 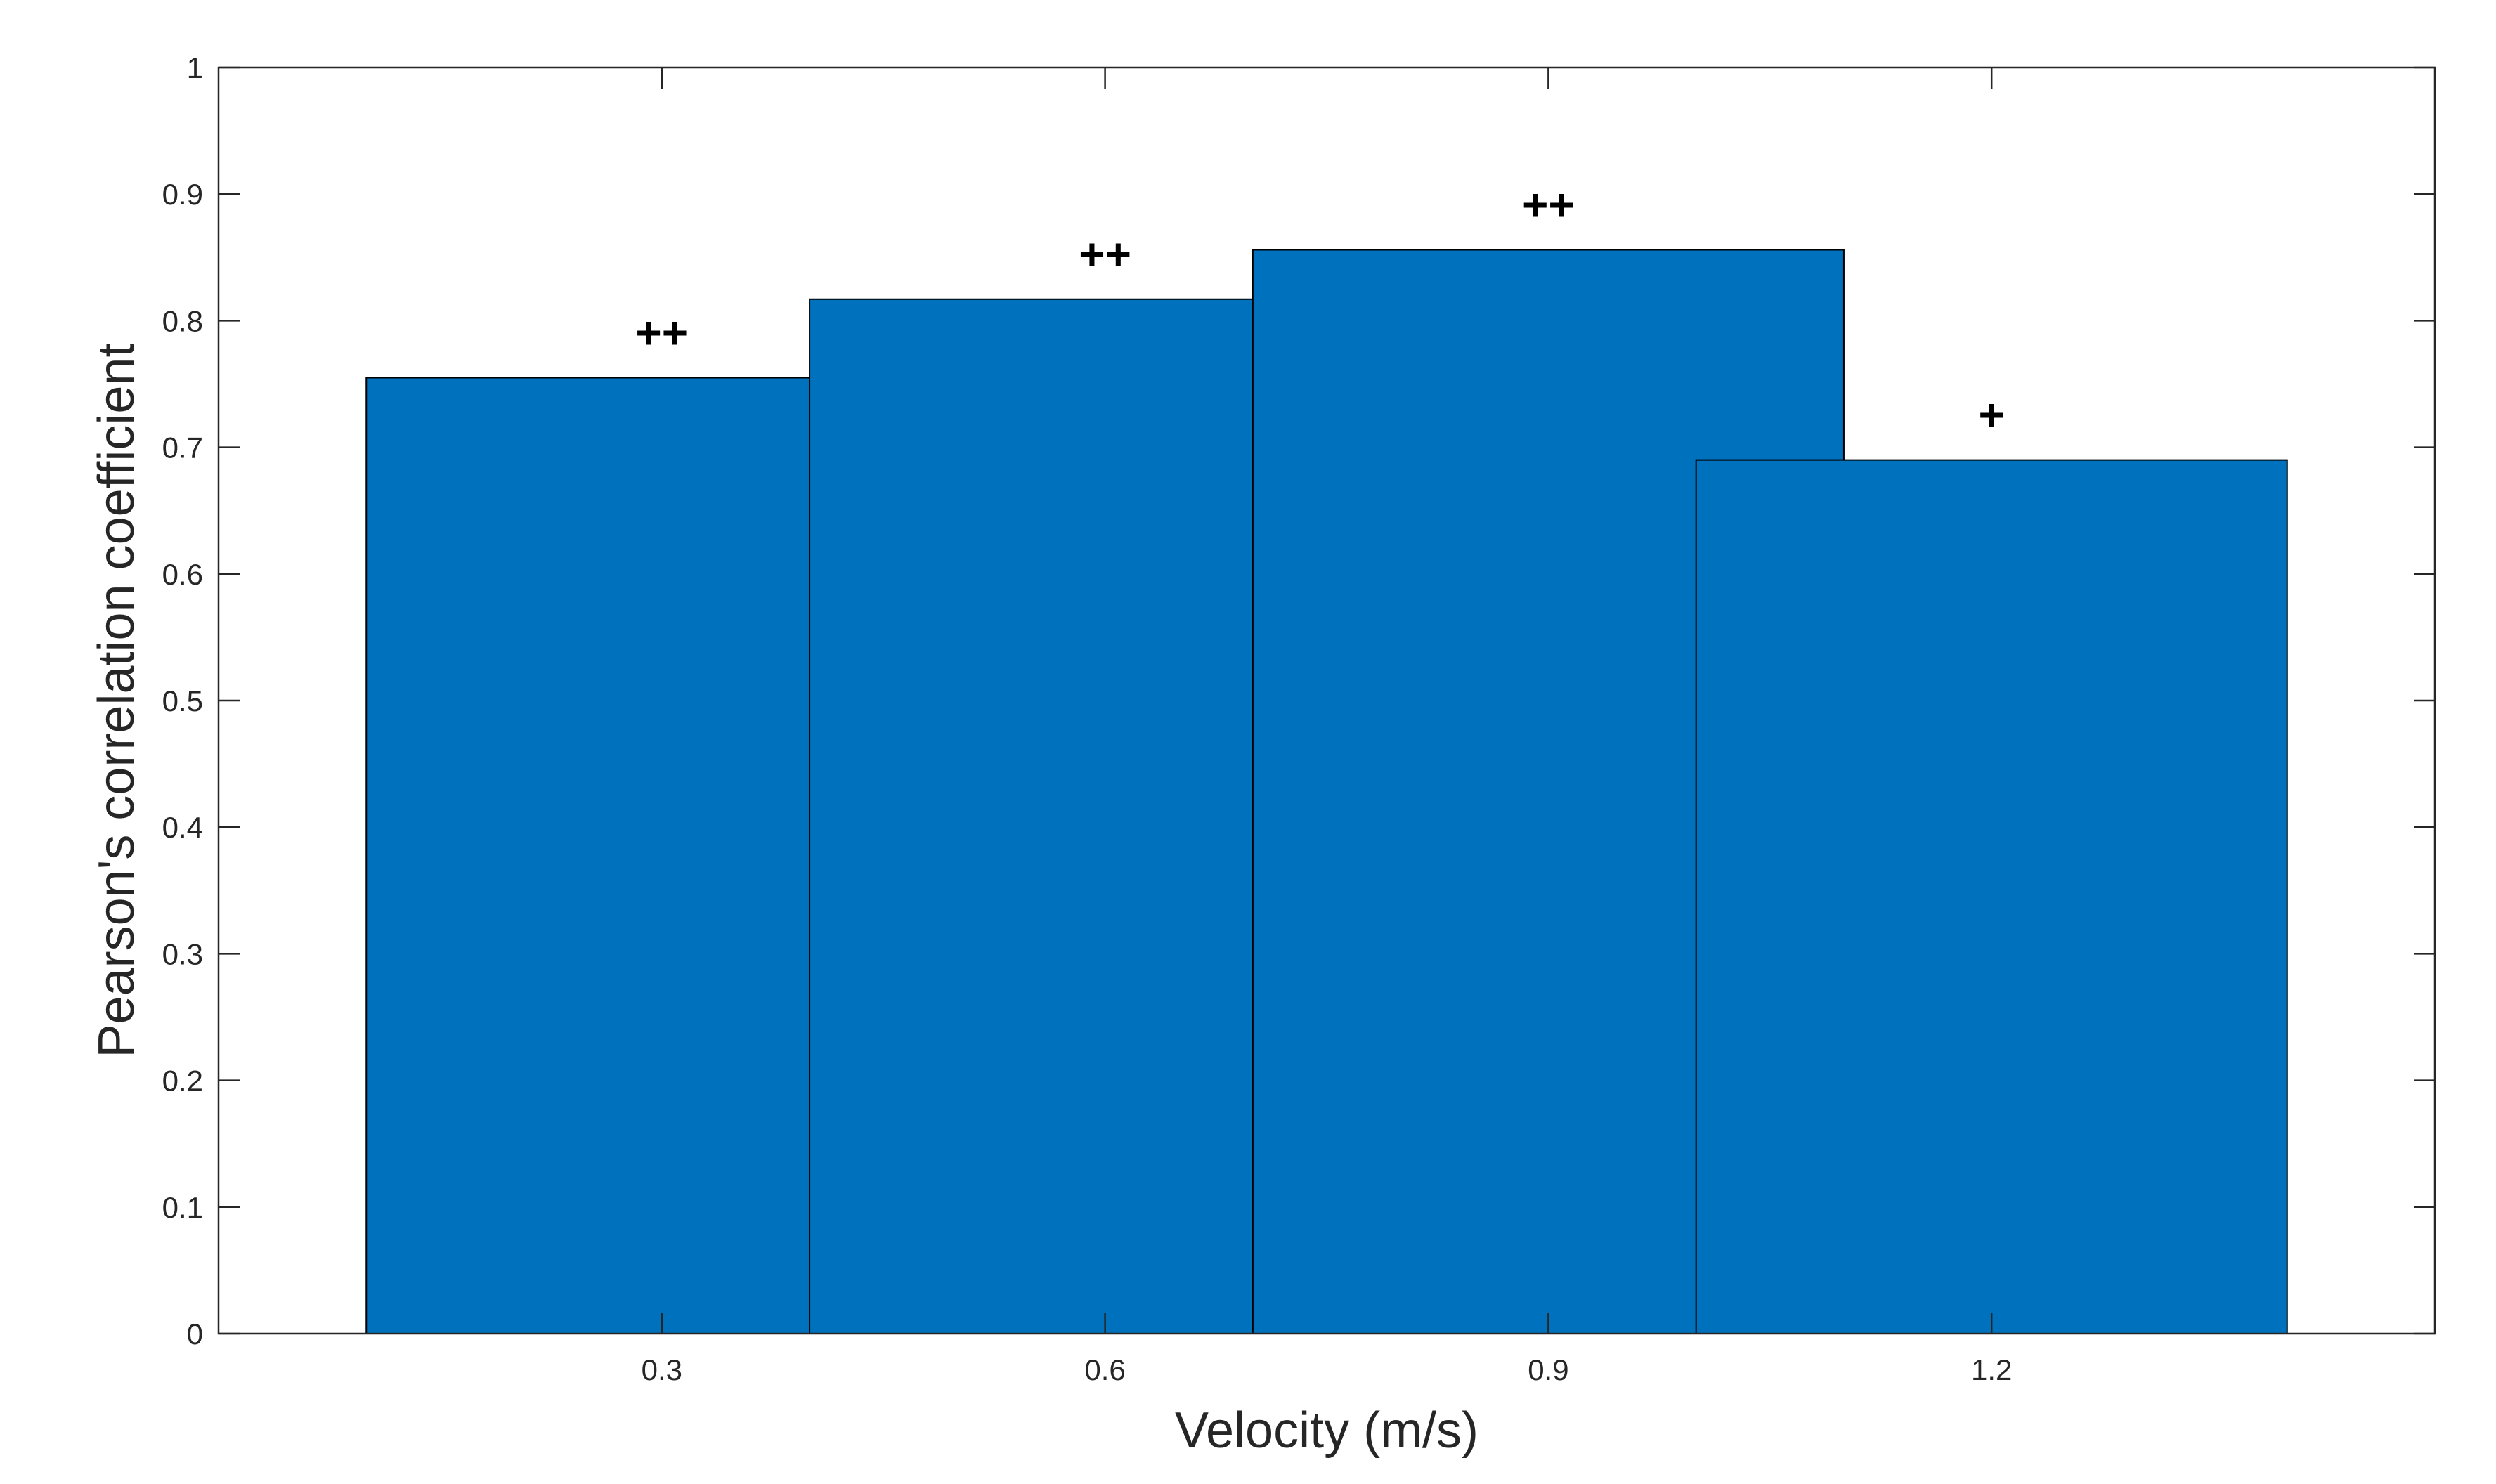 I want to click on y-tick-label: 0.5, so click(x=182, y=700).